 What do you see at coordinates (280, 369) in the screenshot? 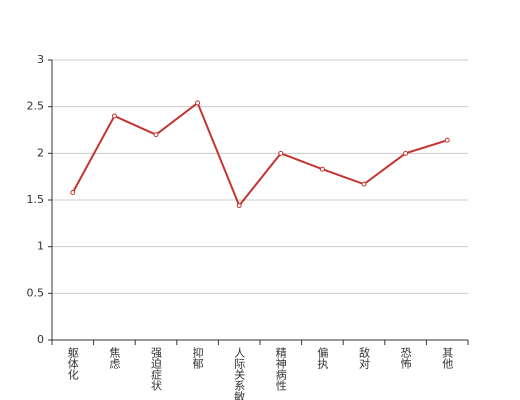
I see `x-tick-label: 精神病性` at bounding box center [280, 369].